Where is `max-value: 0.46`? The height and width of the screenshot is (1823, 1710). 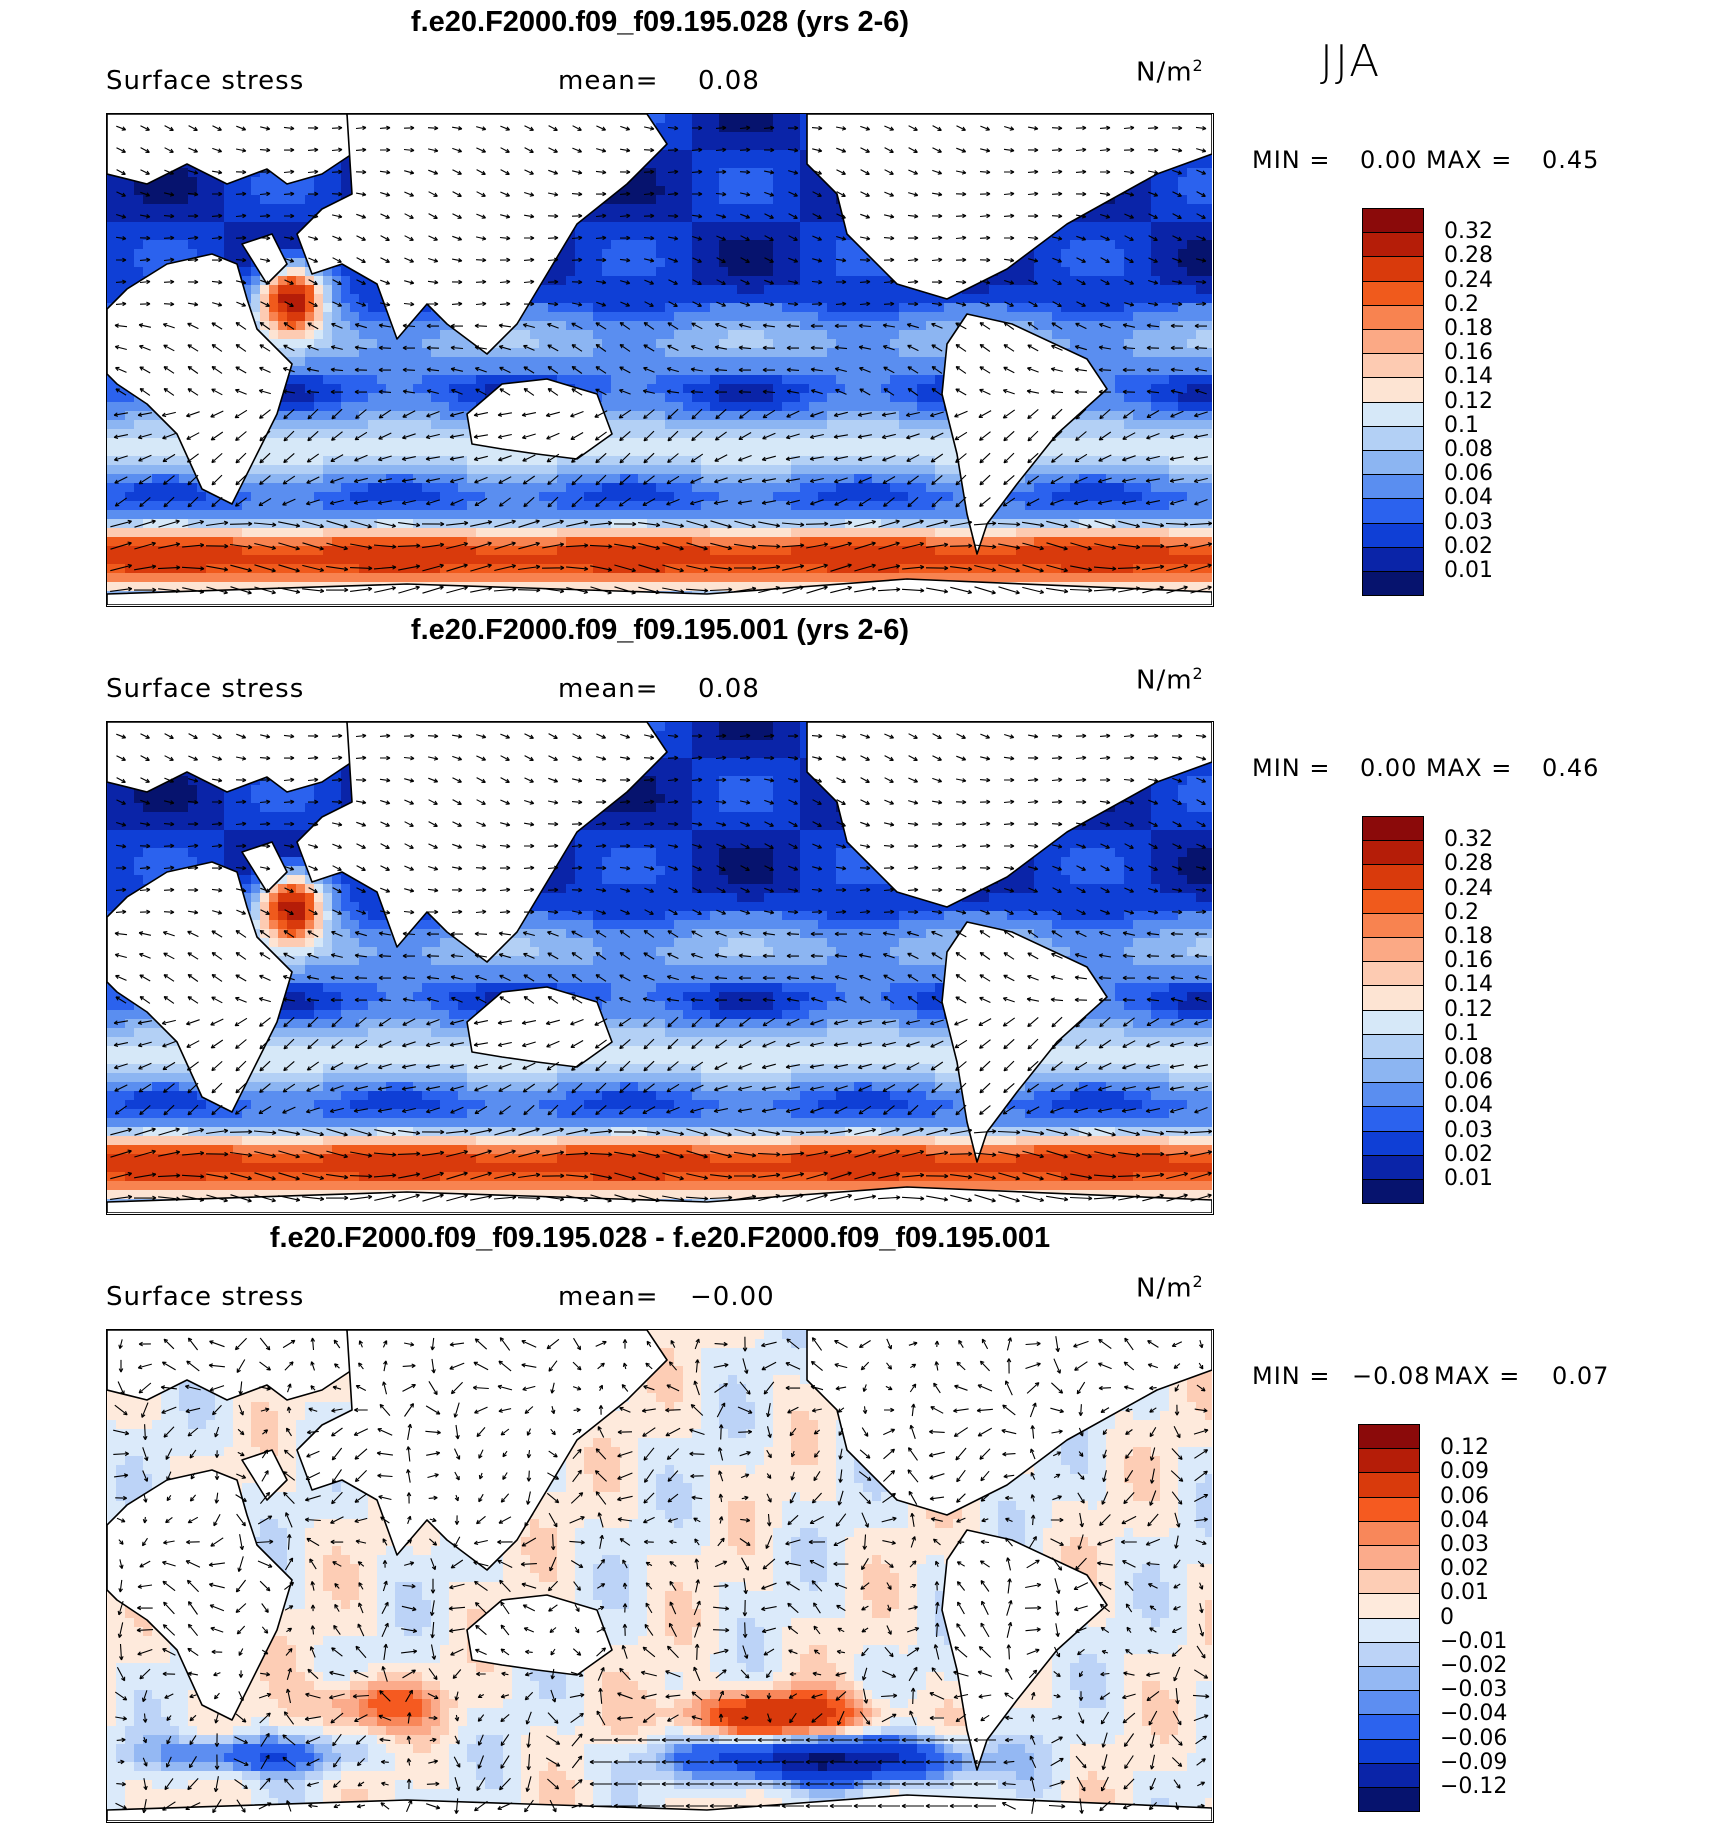 max-value: 0.46 is located at coordinates (1570, 768).